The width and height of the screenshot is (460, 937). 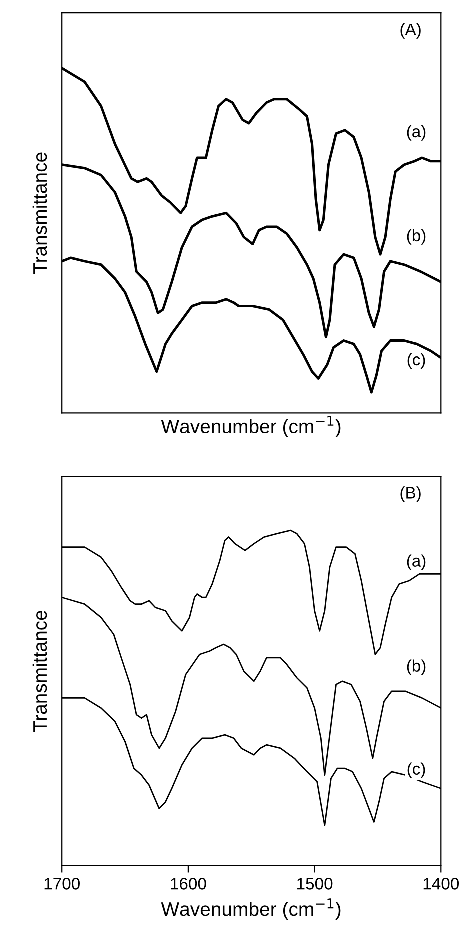 I want to click on text: (B), so click(x=410, y=494).